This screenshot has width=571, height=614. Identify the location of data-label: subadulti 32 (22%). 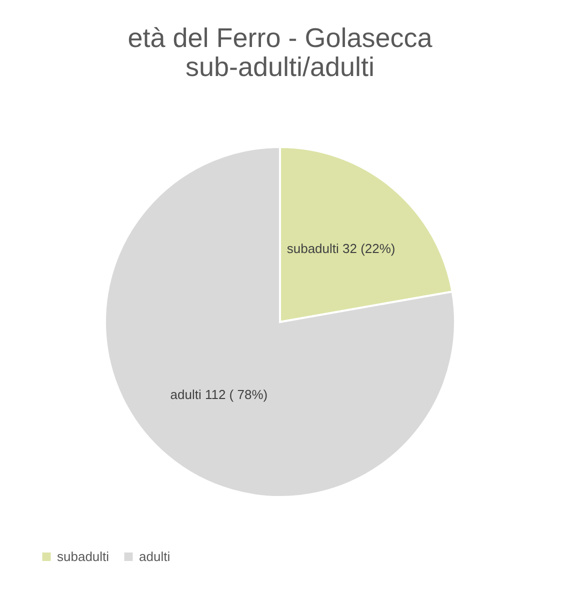
(341, 248).